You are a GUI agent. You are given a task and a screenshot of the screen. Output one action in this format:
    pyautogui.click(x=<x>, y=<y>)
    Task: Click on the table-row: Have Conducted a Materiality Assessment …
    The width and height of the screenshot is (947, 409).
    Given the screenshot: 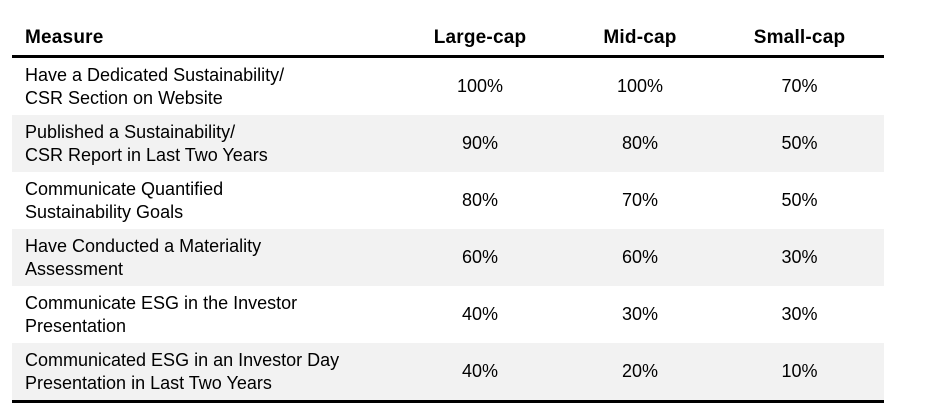 What is the action you would take?
    pyautogui.click(x=448, y=257)
    